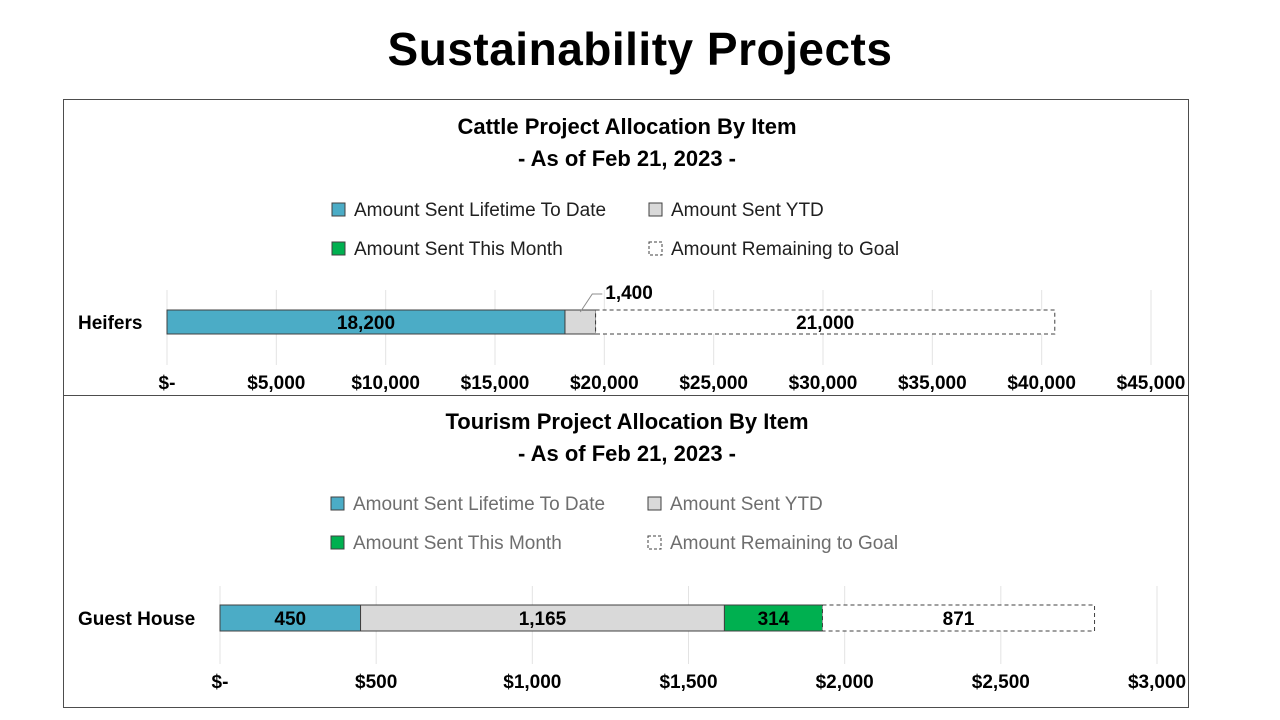 Image resolution: width=1280 pixels, height=720 pixels. I want to click on tourism-x-tick-label-0: $-, so click(220, 682).